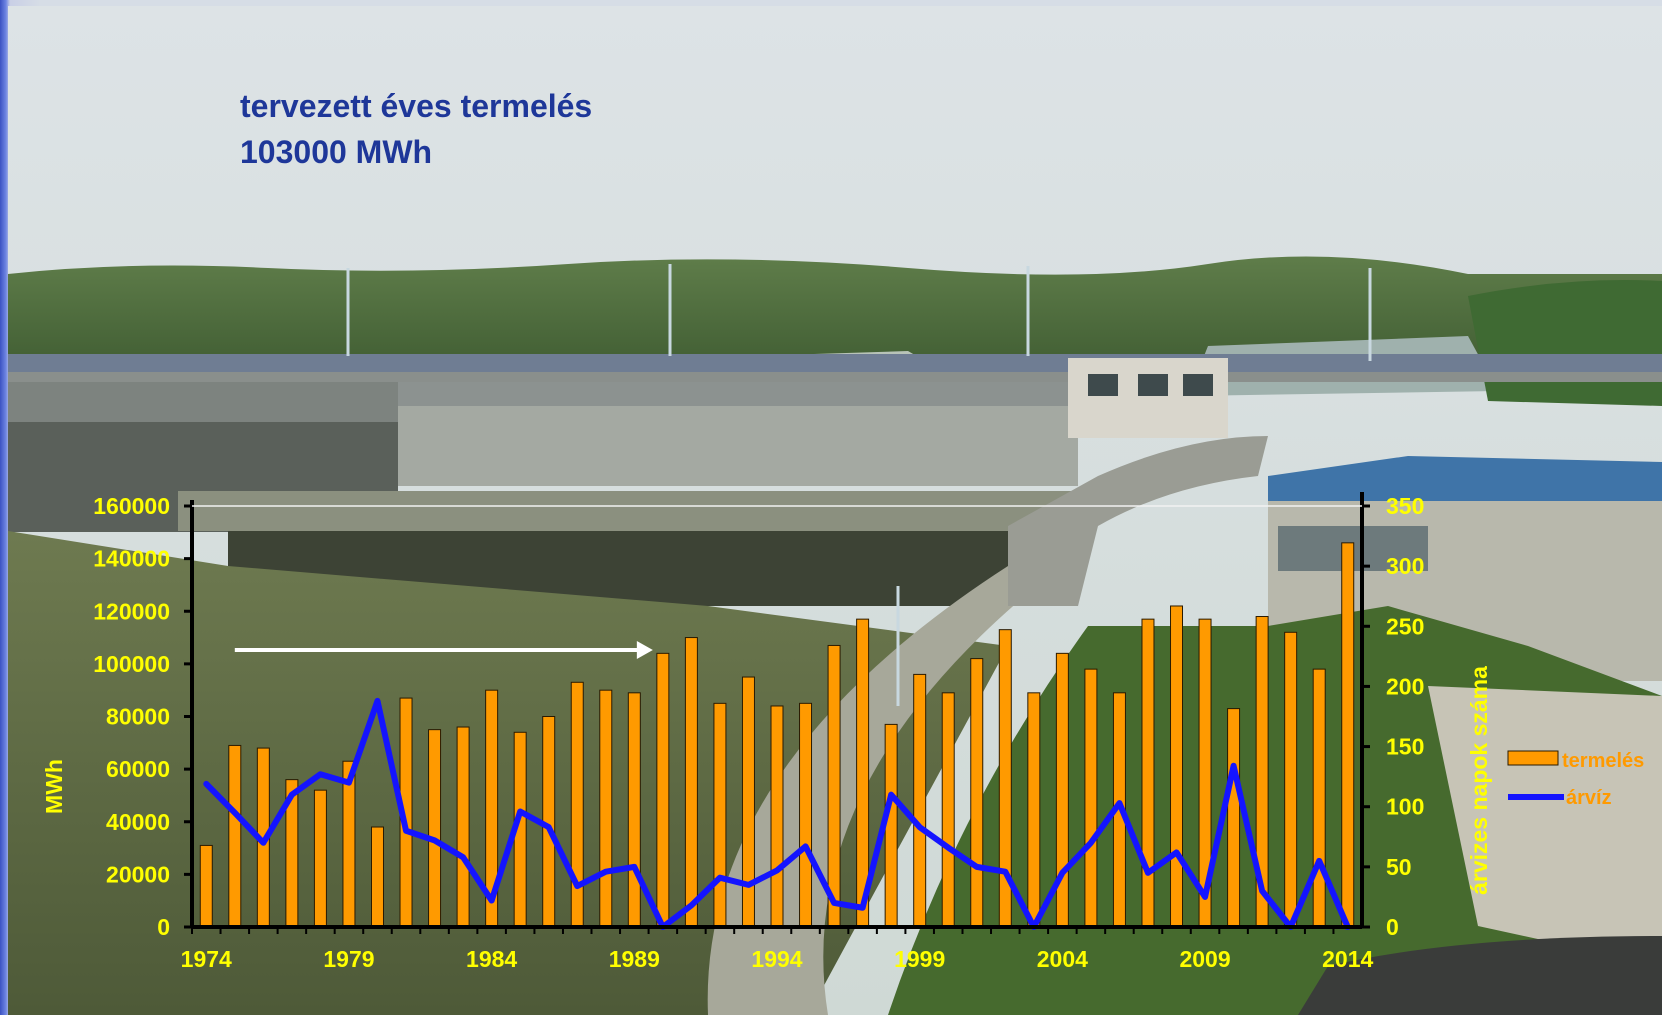 The width and height of the screenshot is (1662, 1015). I want to click on left-tick-label-80000: 80000, so click(138, 717).